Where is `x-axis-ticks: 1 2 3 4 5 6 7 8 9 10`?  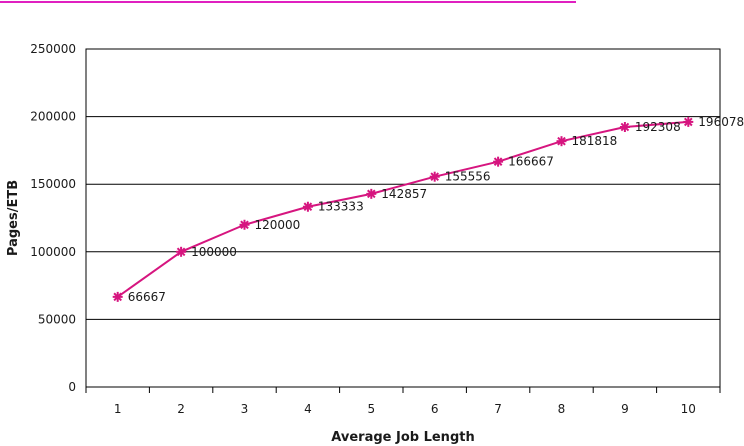 x-axis-ticks: 1 2 3 4 5 6 7 8 9 10 is located at coordinates (403, 401).